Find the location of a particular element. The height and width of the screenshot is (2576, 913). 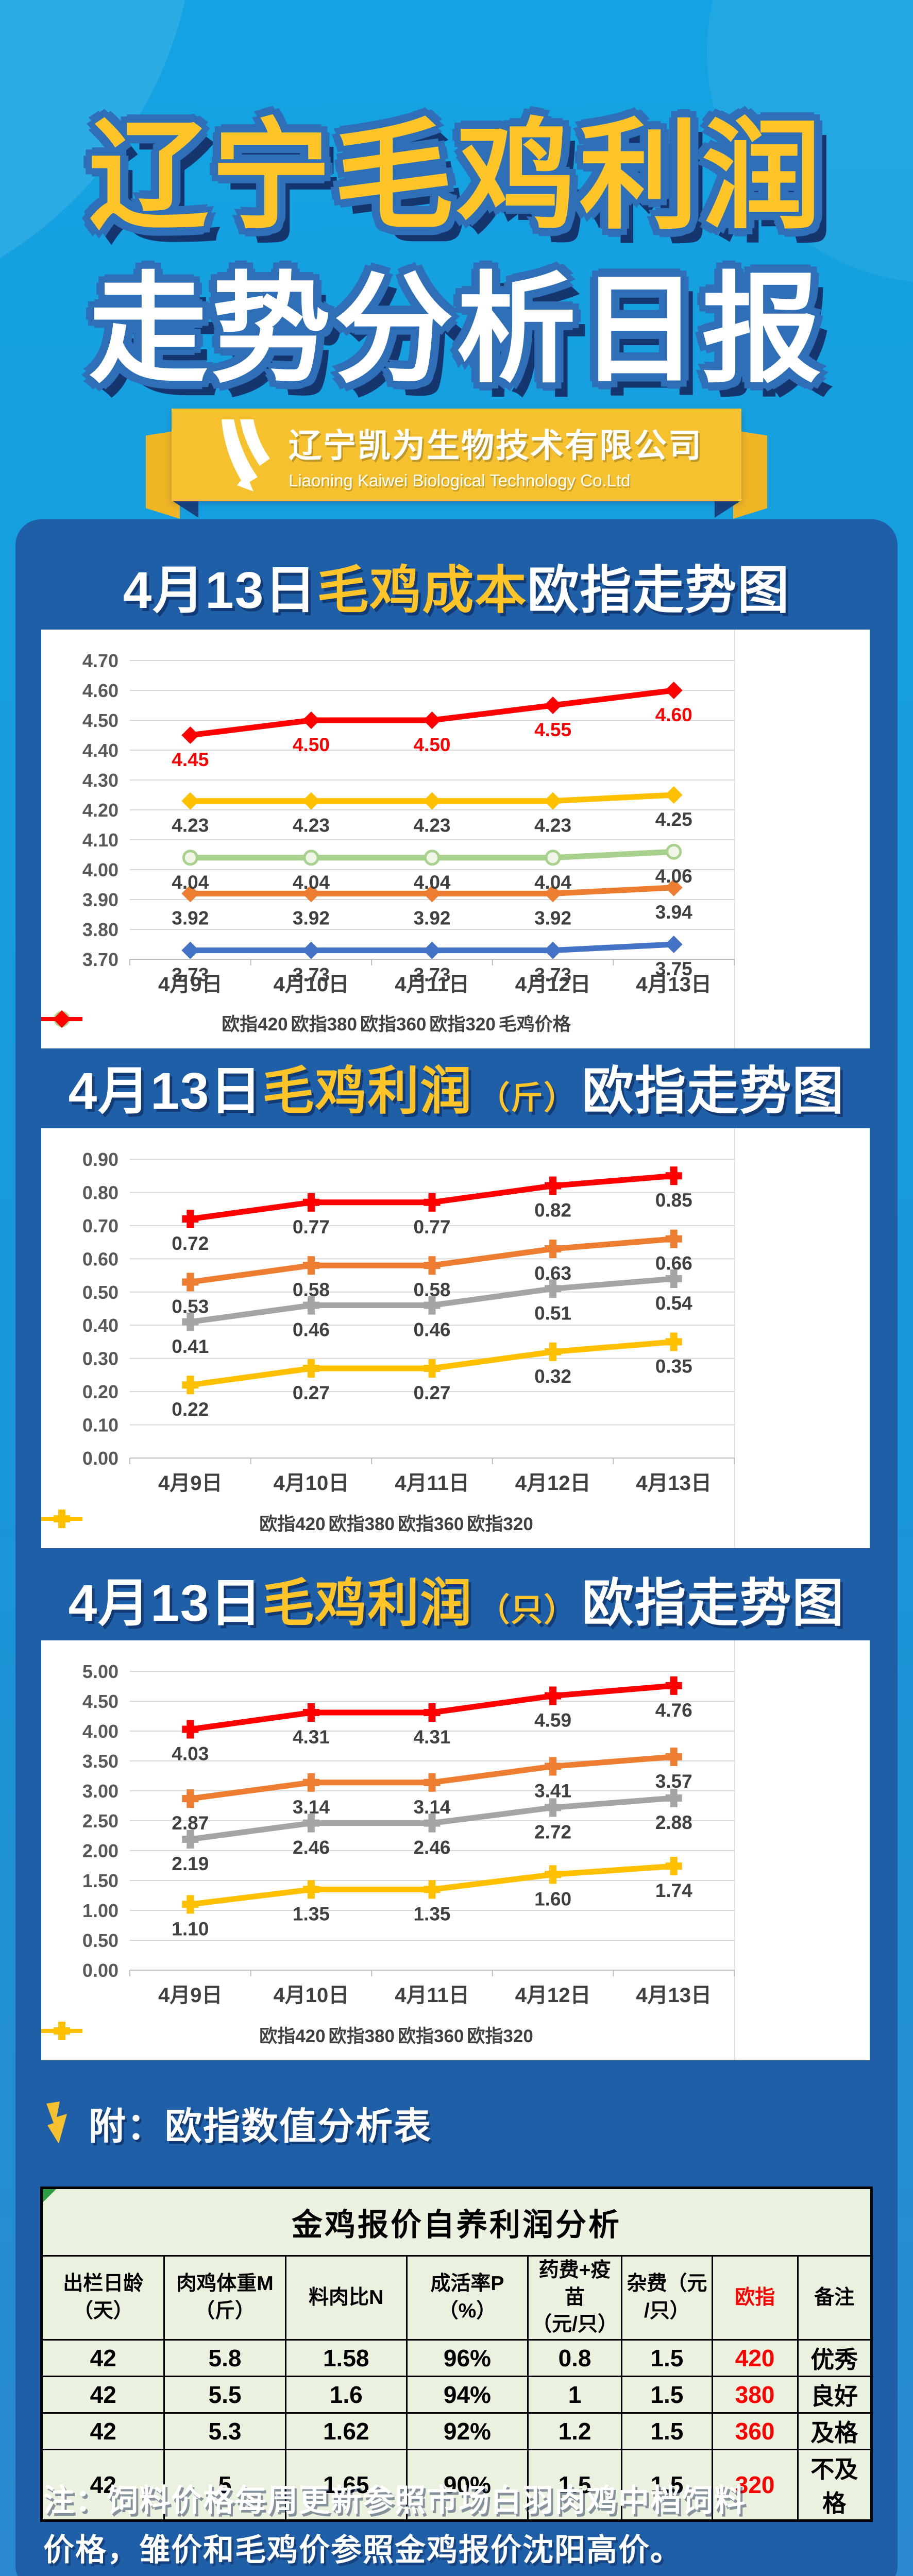

svg-text: 4.20 is located at coordinates (100, 810).